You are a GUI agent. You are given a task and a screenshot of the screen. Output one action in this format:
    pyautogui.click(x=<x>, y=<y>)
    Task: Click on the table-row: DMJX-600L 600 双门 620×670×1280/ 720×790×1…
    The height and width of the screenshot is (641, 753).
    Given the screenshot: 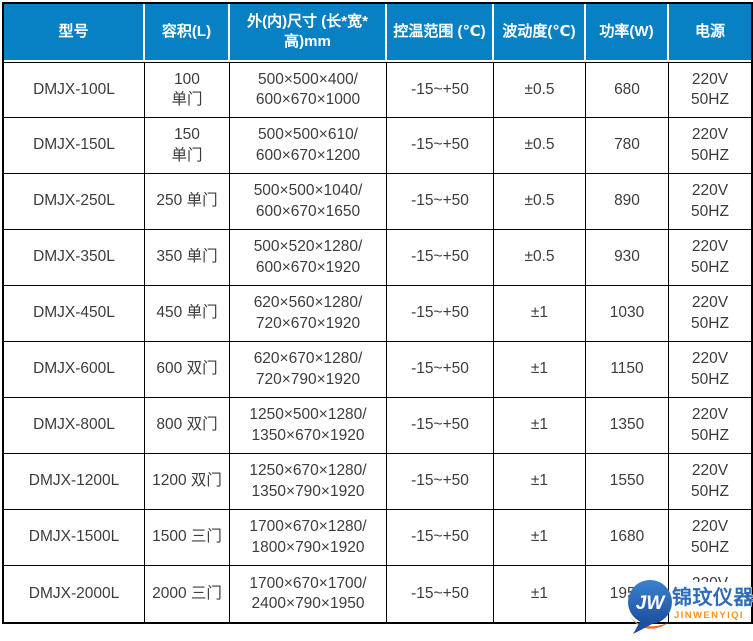 What is the action you would take?
    pyautogui.click(x=377, y=370)
    